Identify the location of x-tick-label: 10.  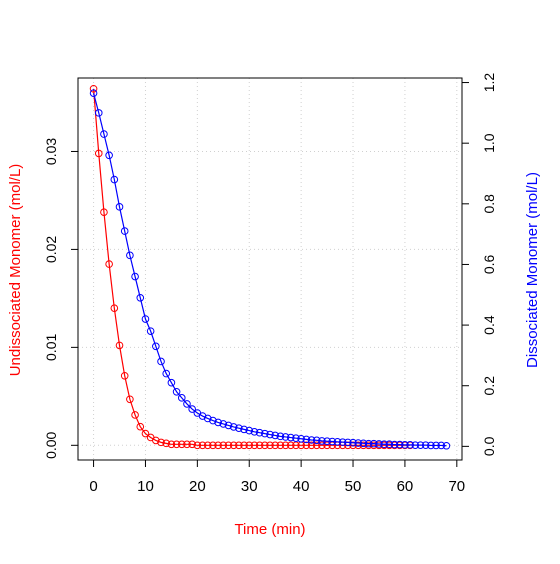
(145, 486).